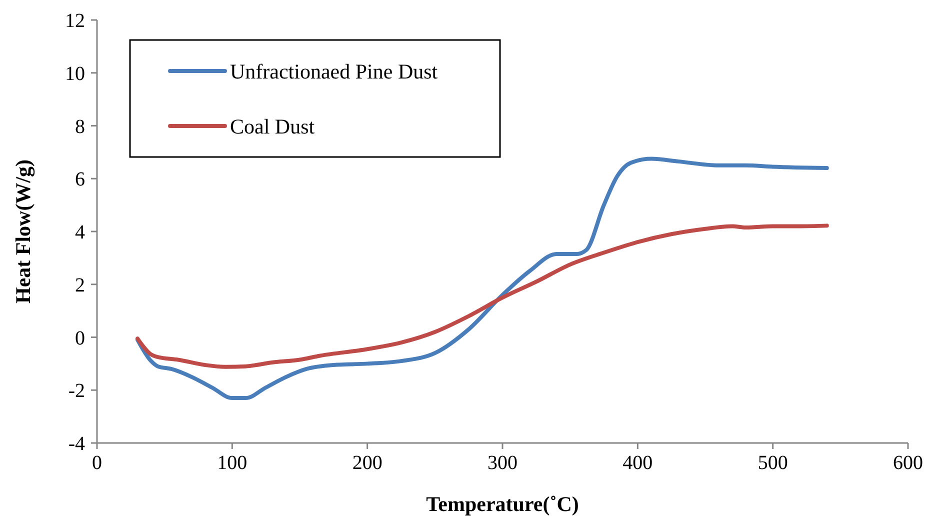 The height and width of the screenshot is (523, 938). I want to click on y-tick-label: 8, so click(80, 127).